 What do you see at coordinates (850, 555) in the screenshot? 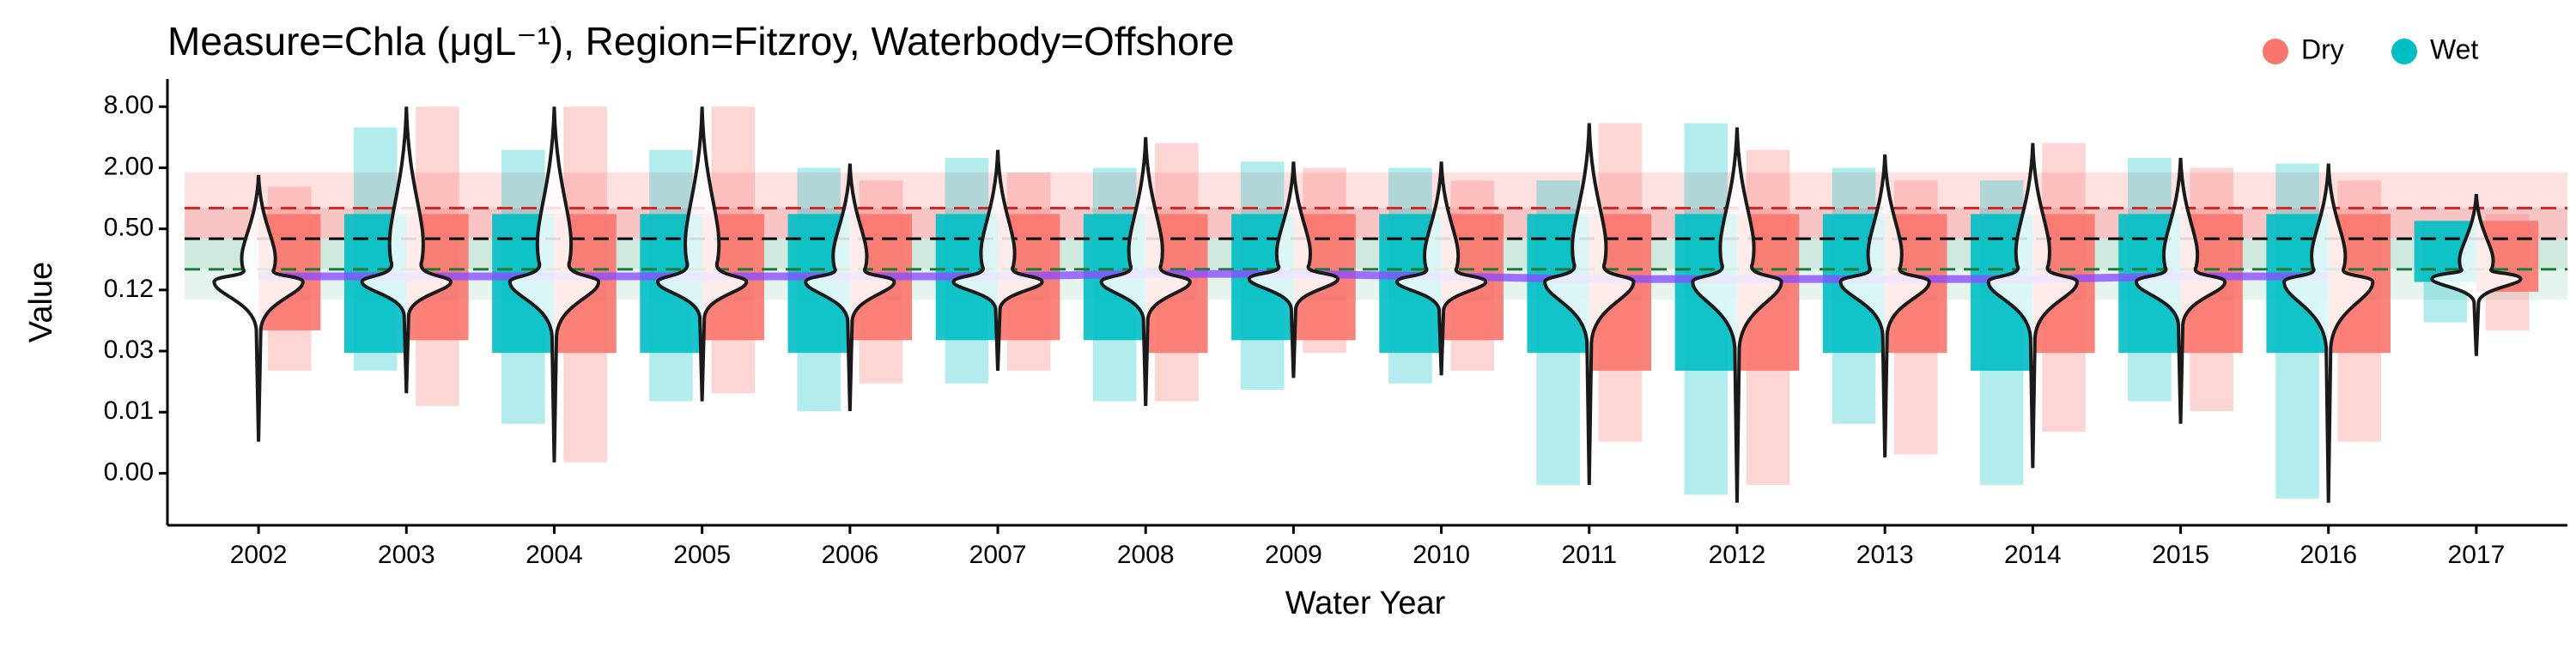
I see `x-tick-label: 2006` at bounding box center [850, 555].